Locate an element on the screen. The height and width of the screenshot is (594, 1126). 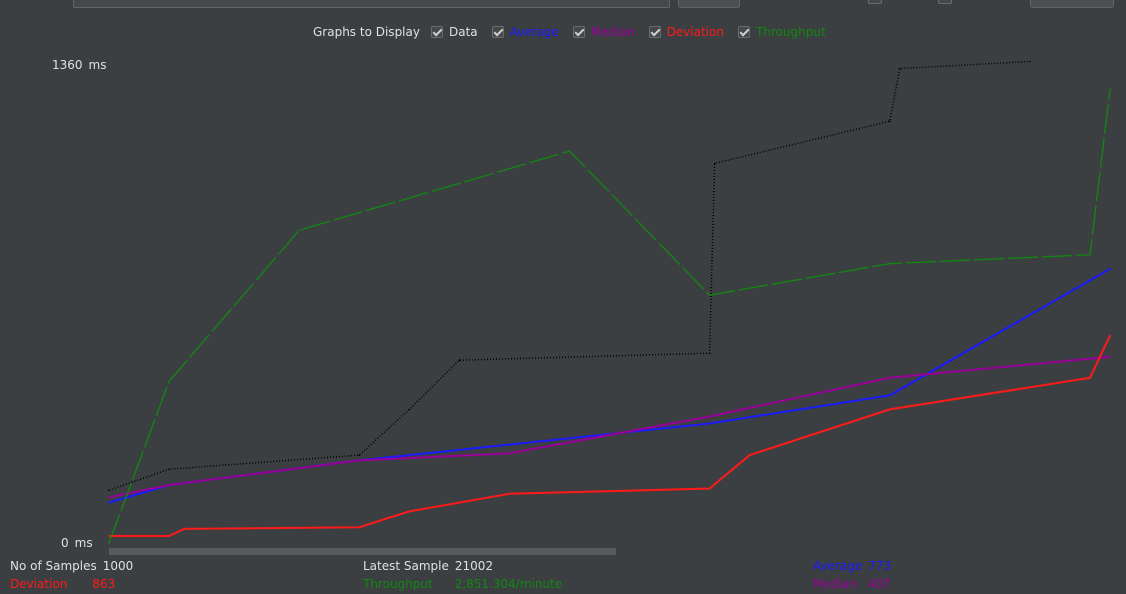
average-label: Average is located at coordinates (534, 32).